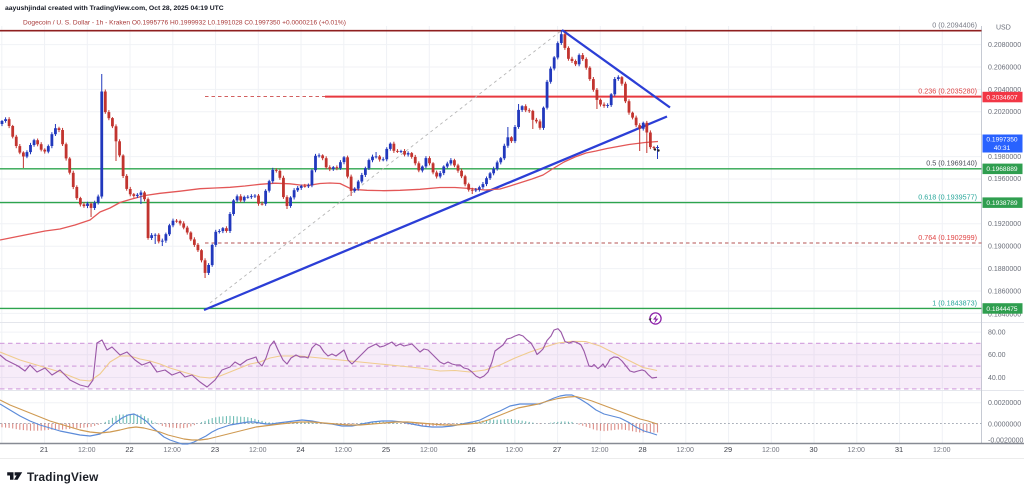 This screenshot has height=493, width=1024. I want to click on svg-text: 40.00, so click(997, 378).